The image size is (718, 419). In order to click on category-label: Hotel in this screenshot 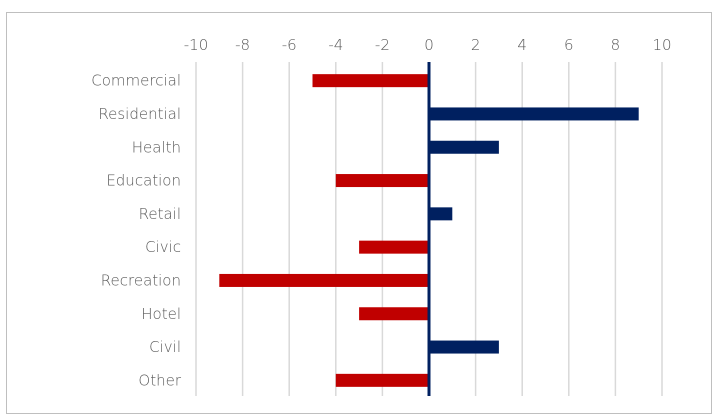, I will do `click(161, 314)`.